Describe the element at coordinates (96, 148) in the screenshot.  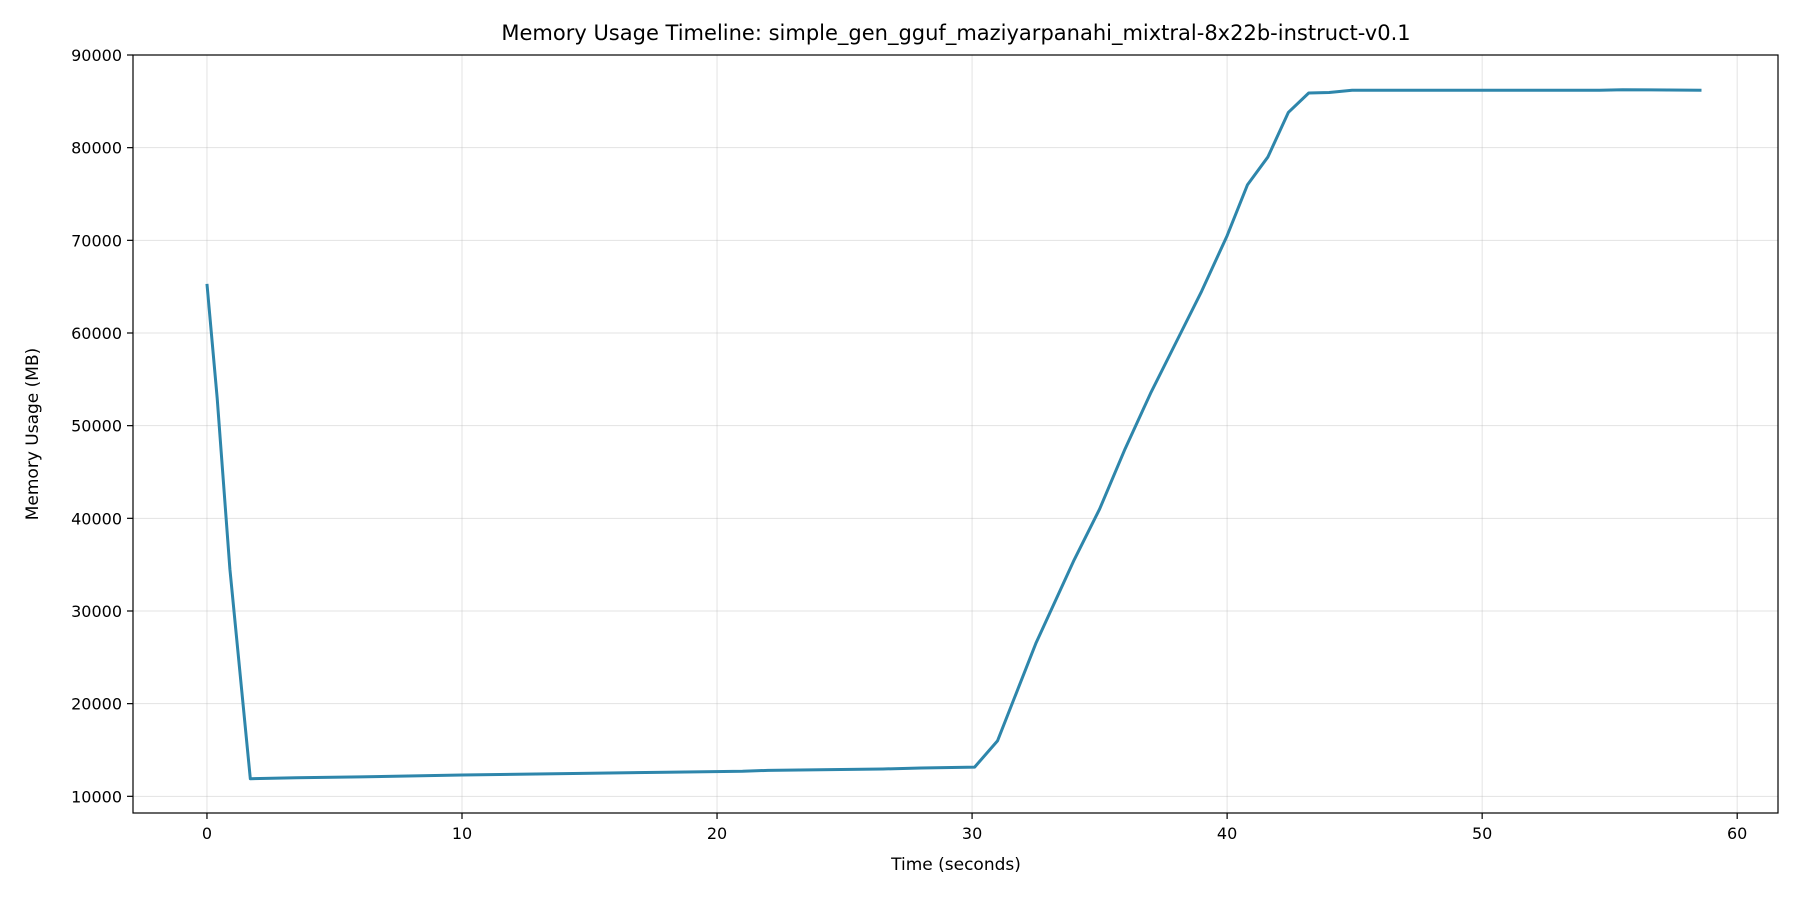
I see `y-tick-label: 80000` at that location.